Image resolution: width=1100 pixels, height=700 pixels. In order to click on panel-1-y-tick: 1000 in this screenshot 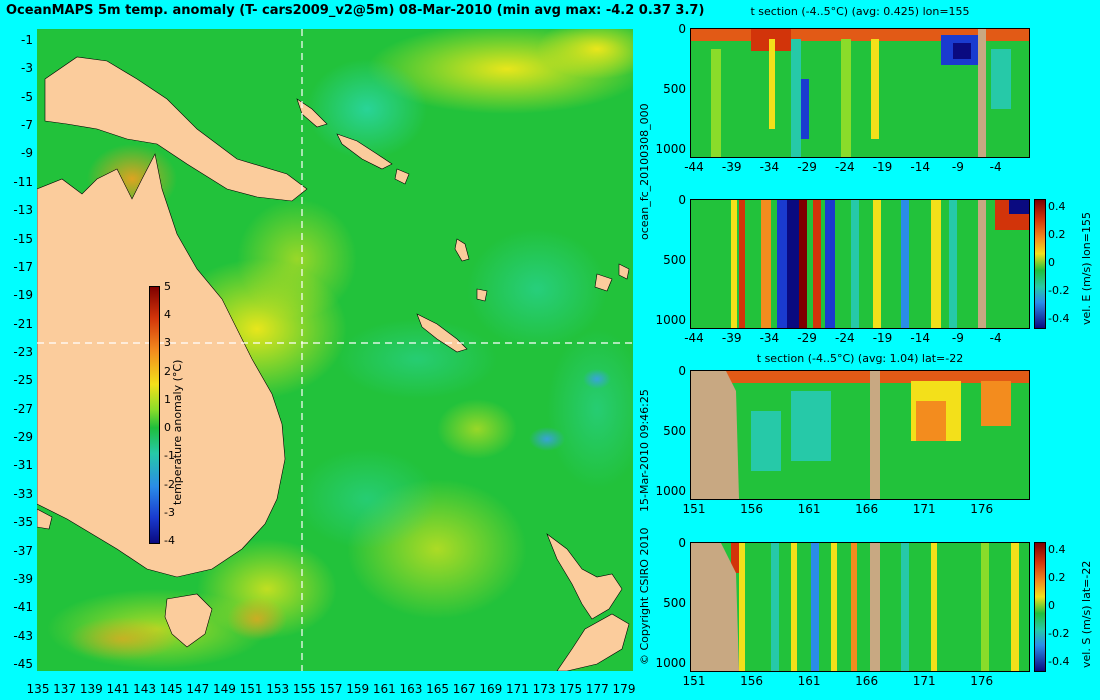, I will do `click(670, 149)`.